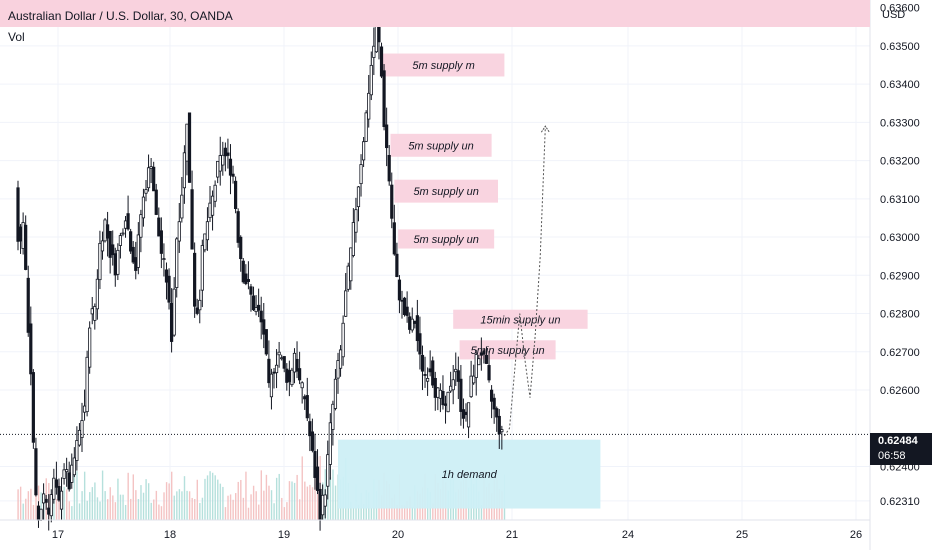 The height and width of the screenshot is (555, 932). I want to click on x-tick-label: 24, so click(628, 535).